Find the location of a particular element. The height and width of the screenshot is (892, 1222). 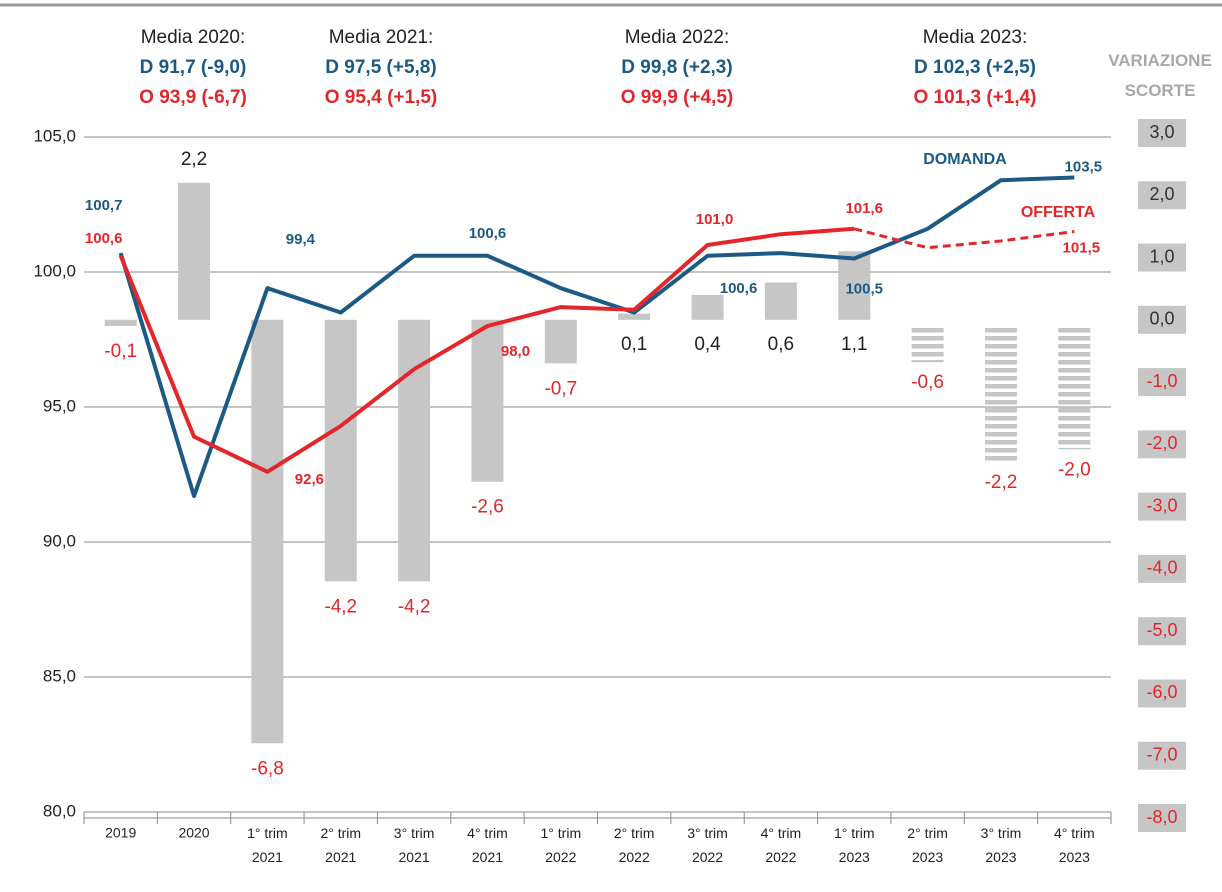

series-label: DOMANDA is located at coordinates (965, 159).